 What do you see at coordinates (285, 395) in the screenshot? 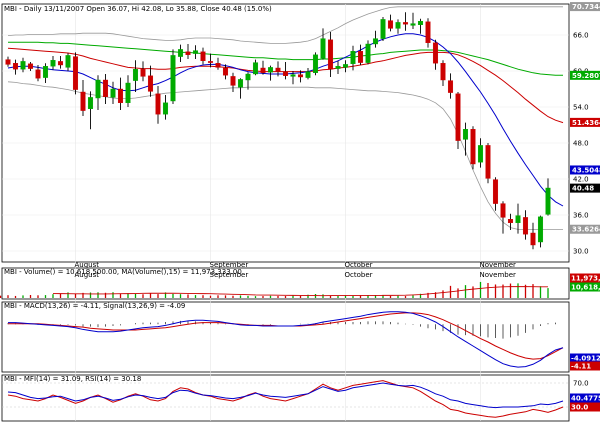
I see `mfi-line` at bounding box center [285, 395].